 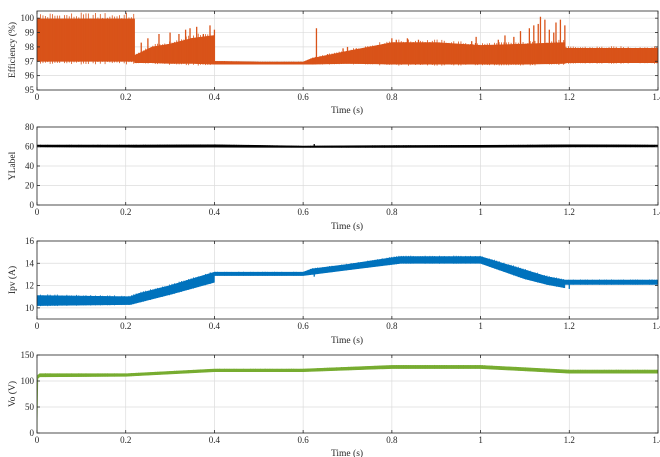 I want to click on subplot-ylabel: YLabel Time (s), so click(x=185, y=191).